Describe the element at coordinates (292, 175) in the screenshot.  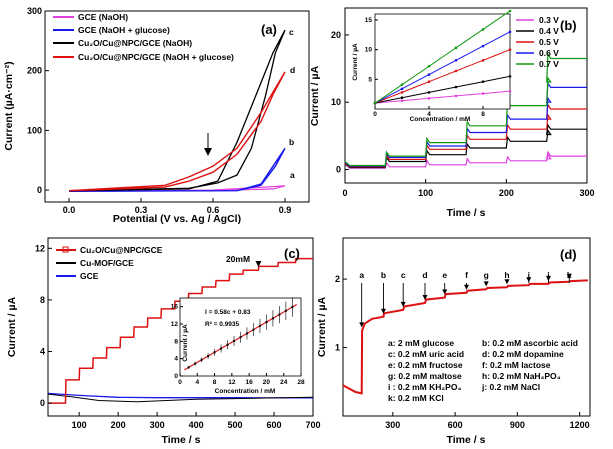
I see `panel-a-curve-label: a` at that location.